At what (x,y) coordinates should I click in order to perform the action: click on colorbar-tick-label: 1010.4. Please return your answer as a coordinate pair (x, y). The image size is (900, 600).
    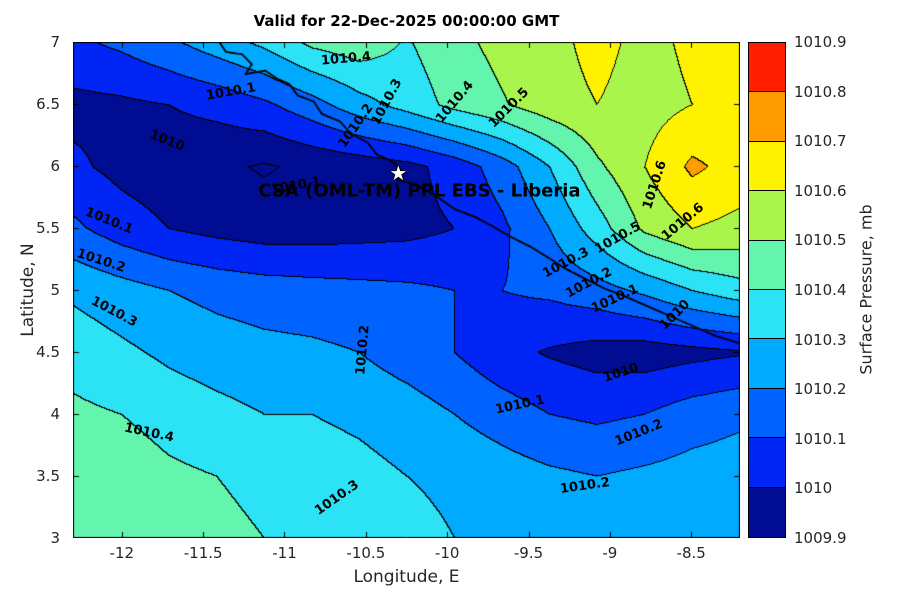
    Looking at the image, I should click on (820, 290).